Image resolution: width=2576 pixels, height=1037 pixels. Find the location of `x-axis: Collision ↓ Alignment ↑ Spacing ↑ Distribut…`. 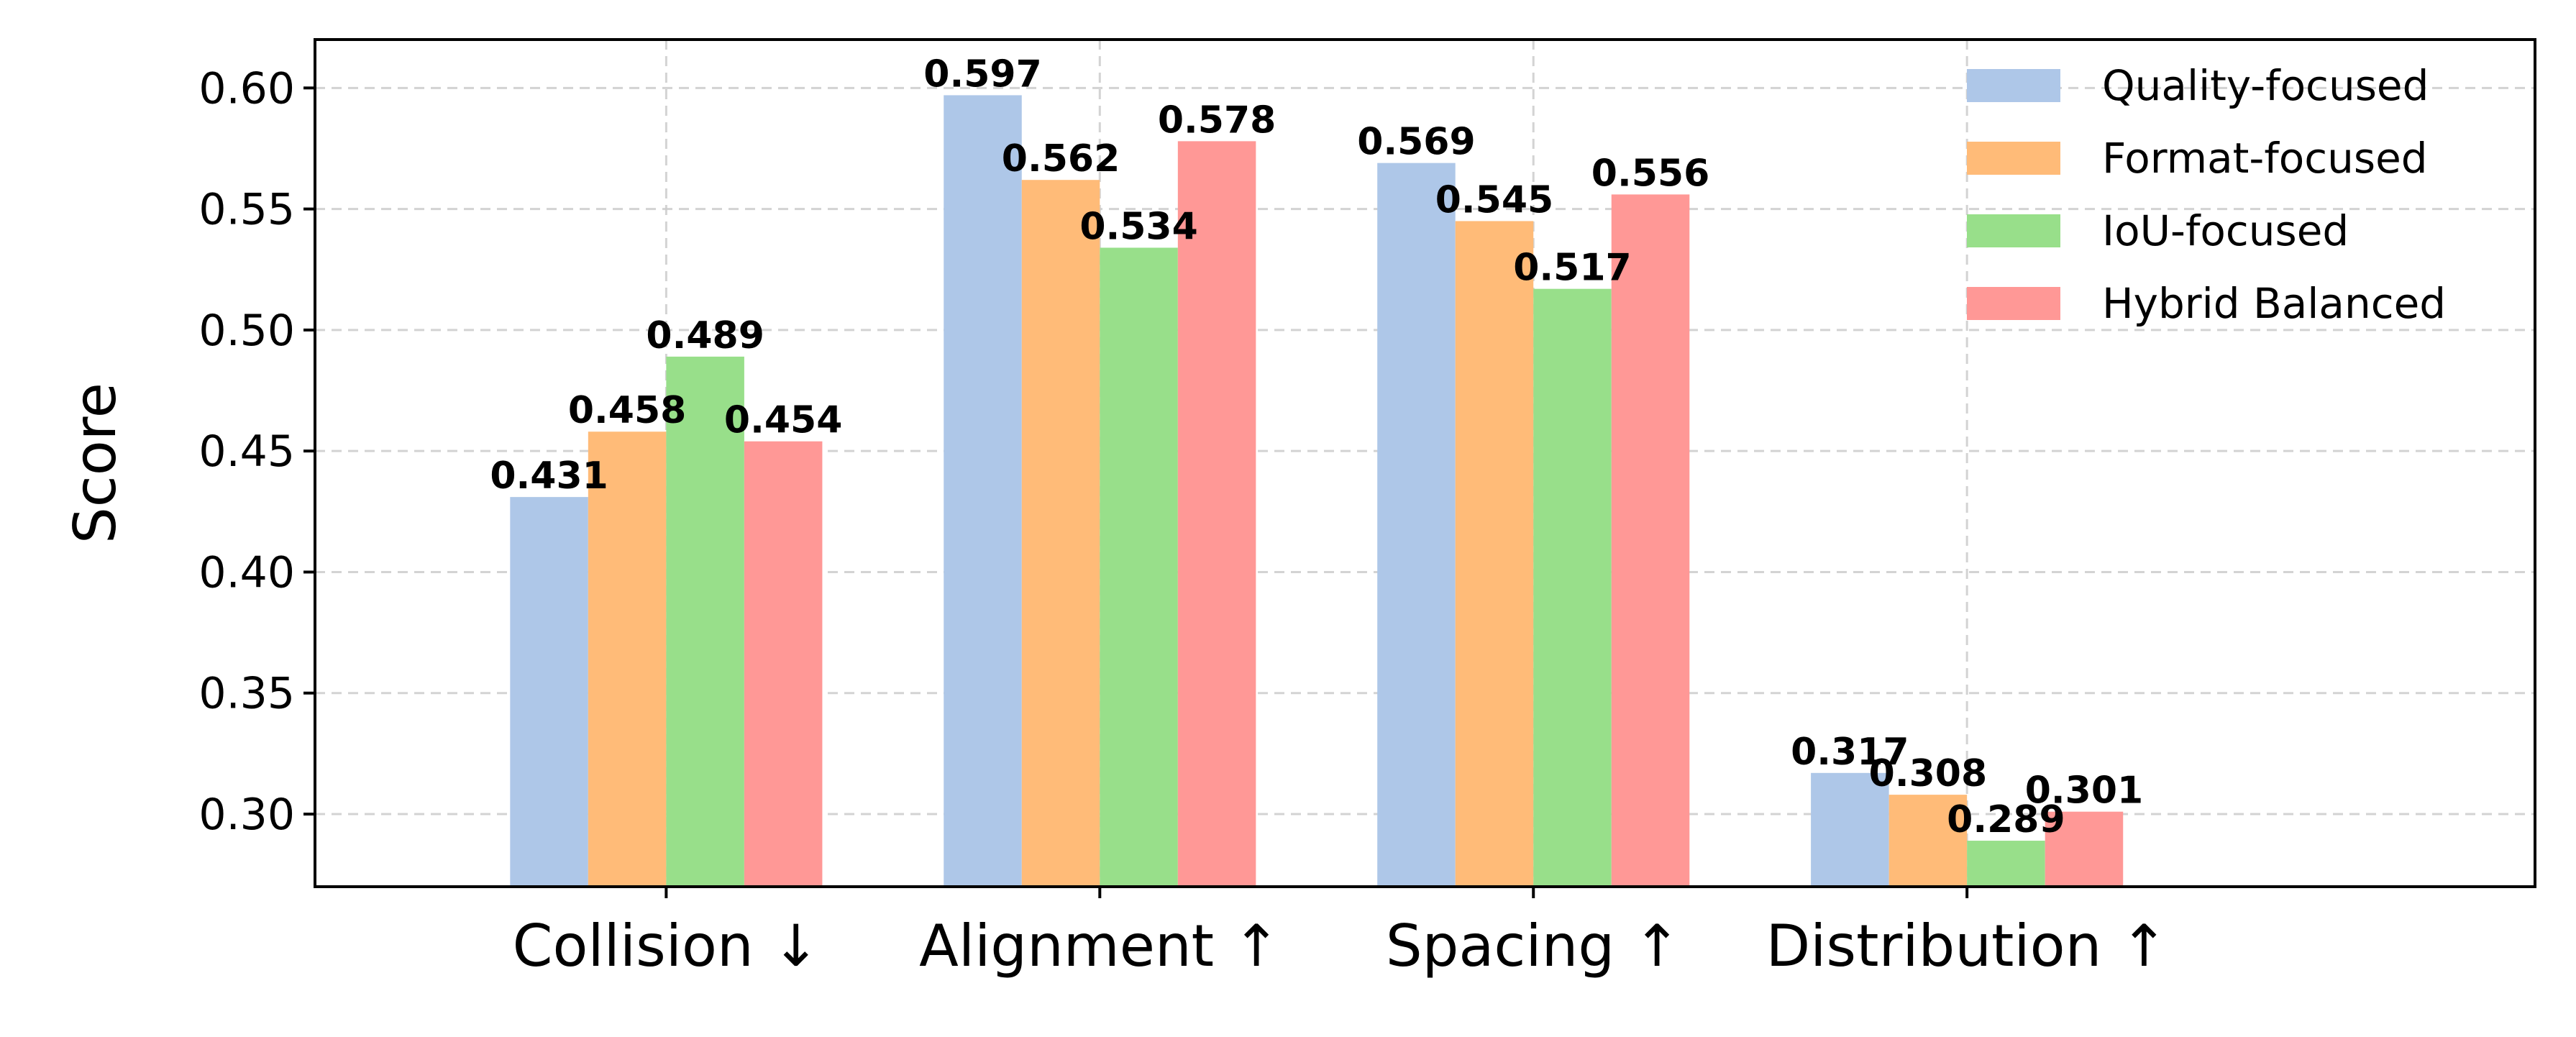

x-axis: Collision ↓ Alignment ↑ Spacing ↑ Distribut… is located at coordinates (1340, 933).